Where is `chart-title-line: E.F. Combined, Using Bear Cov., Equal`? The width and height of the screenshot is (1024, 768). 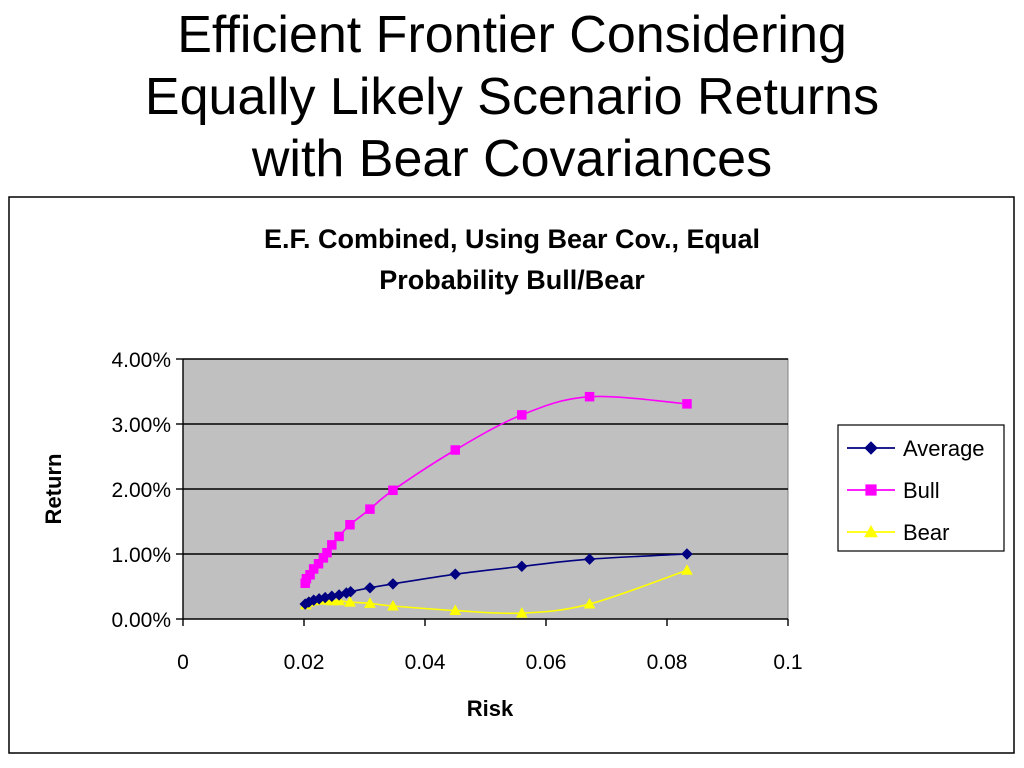
chart-title-line: E.F. Combined, Using Bear Cov., Equal is located at coordinates (512, 239).